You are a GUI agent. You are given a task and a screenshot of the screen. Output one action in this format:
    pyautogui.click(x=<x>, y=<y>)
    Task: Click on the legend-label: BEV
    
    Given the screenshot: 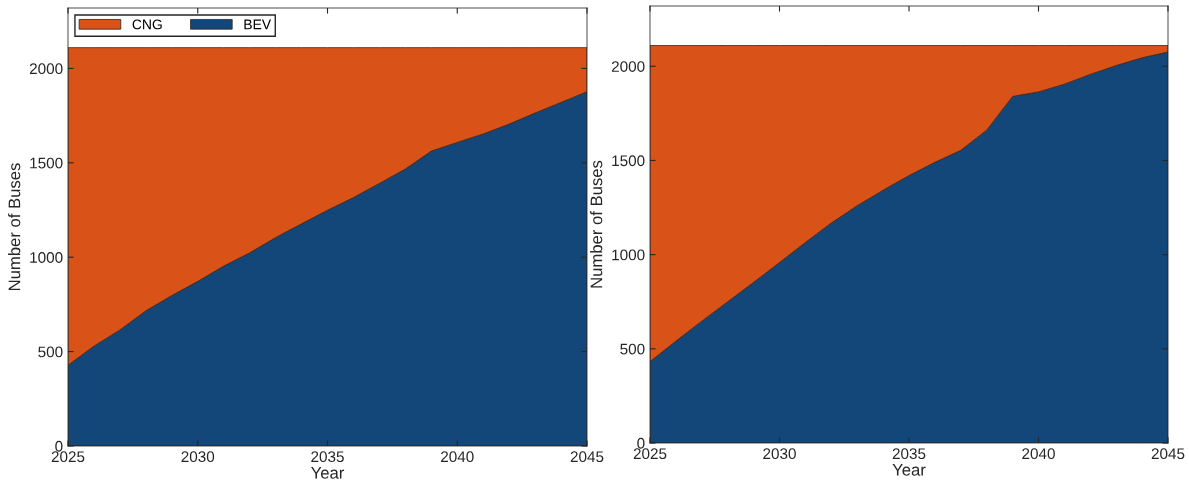 What is the action you would take?
    pyautogui.click(x=258, y=24)
    